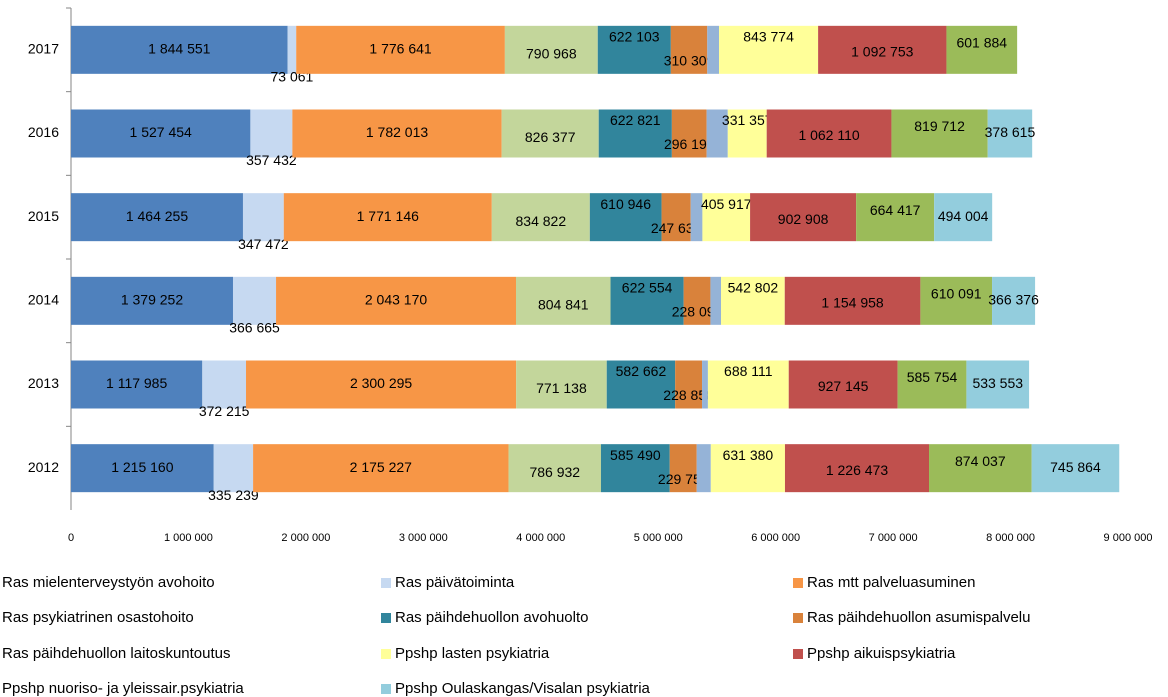 The image size is (1168, 697). I want to click on data-label: 494 004, so click(963, 216).